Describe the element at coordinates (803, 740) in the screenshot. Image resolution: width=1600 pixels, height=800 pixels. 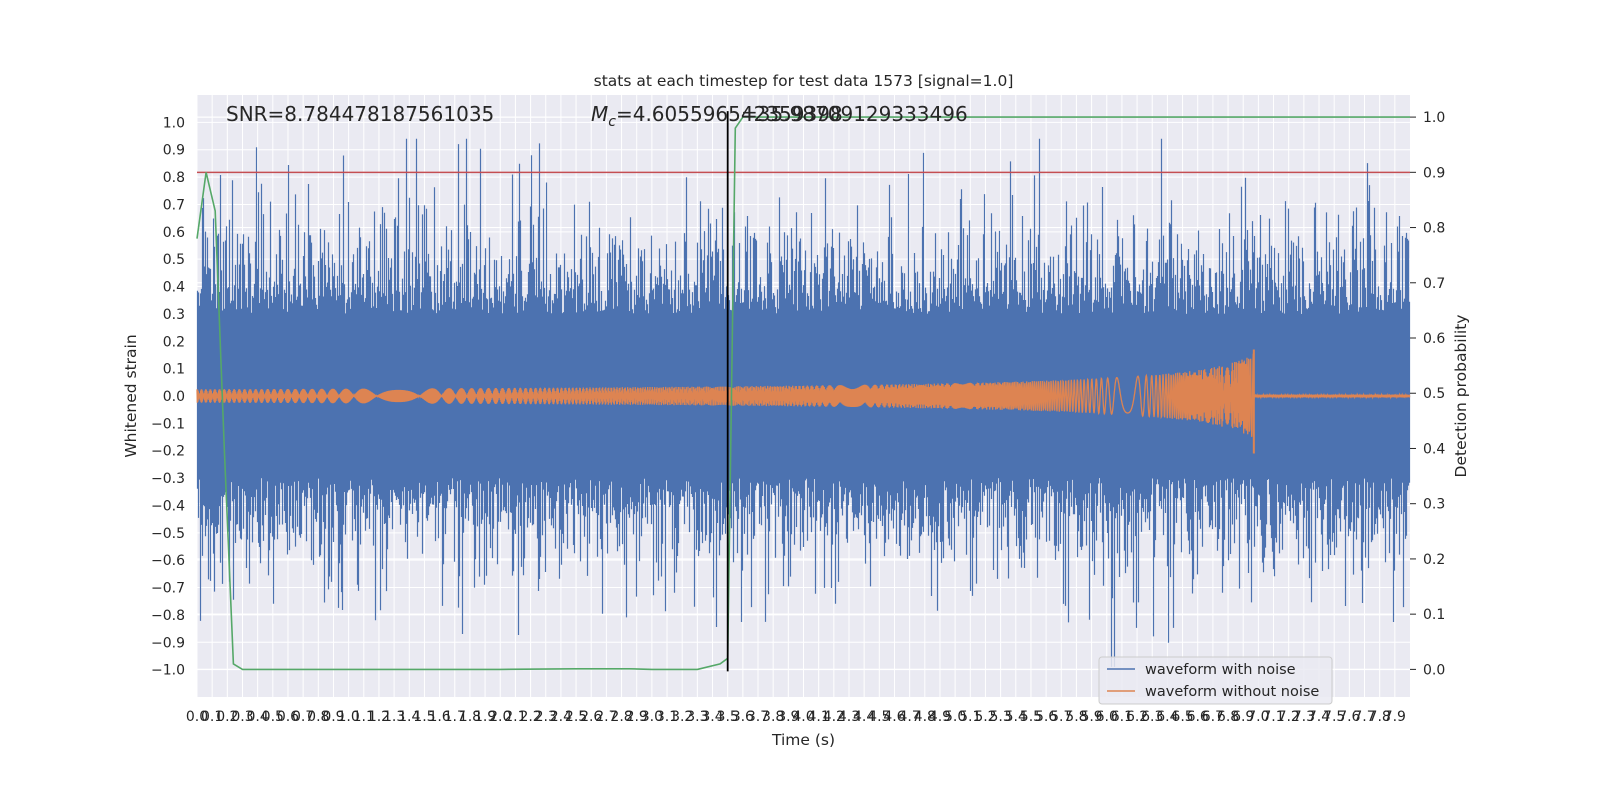
I see `x-axis-label: Time (s)` at that location.